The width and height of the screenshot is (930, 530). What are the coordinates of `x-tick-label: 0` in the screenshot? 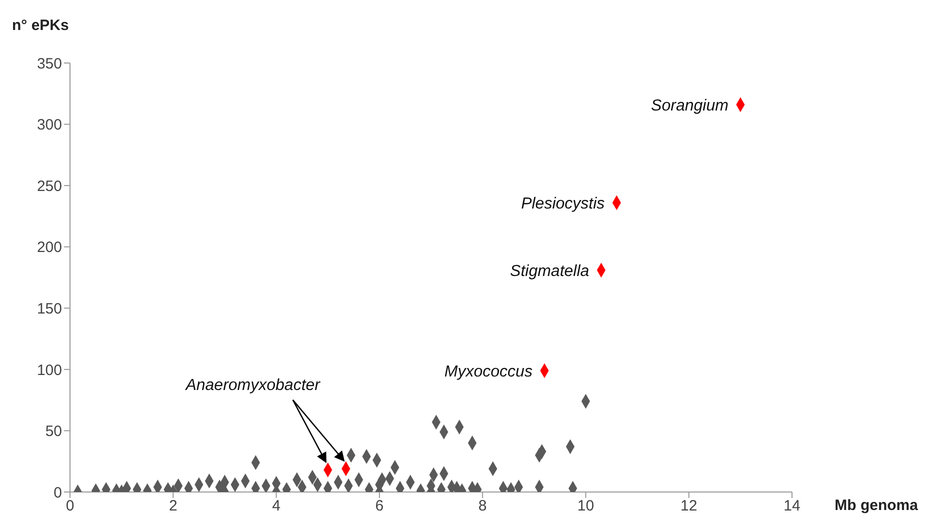 It's located at (70, 506).